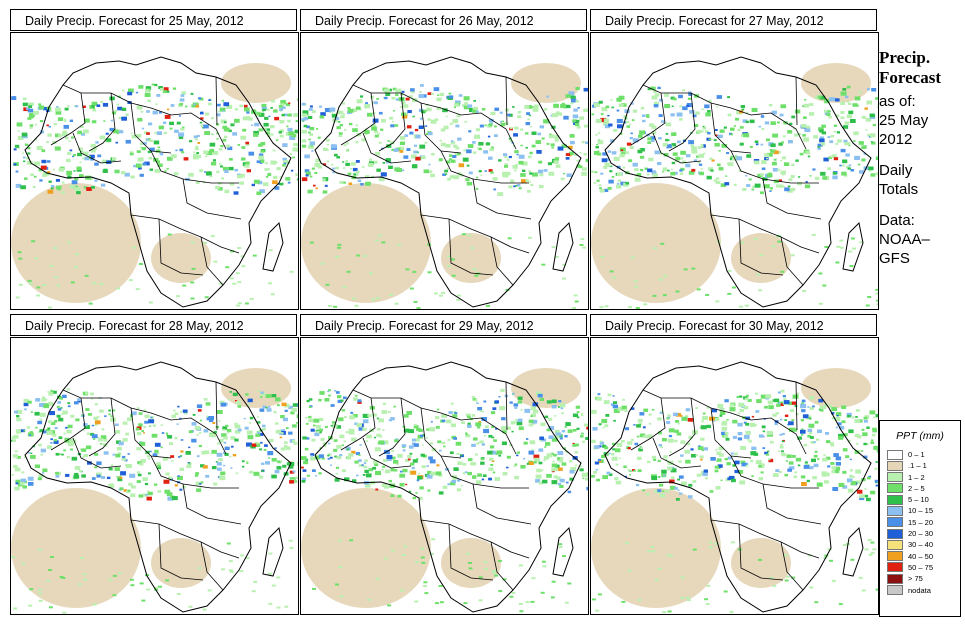 The image size is (965, 628). I want to click on map-svg, so click(444, 487).